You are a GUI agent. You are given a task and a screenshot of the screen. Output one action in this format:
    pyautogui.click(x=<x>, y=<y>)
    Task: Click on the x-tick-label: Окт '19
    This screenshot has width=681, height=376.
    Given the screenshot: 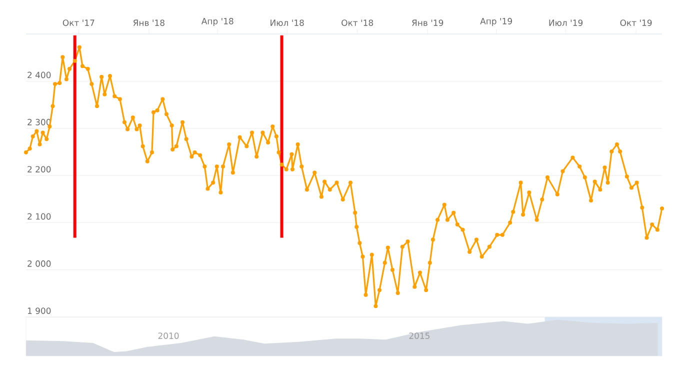 What is the action you would take?
    pyautogui.click(x=636, y=23)
    